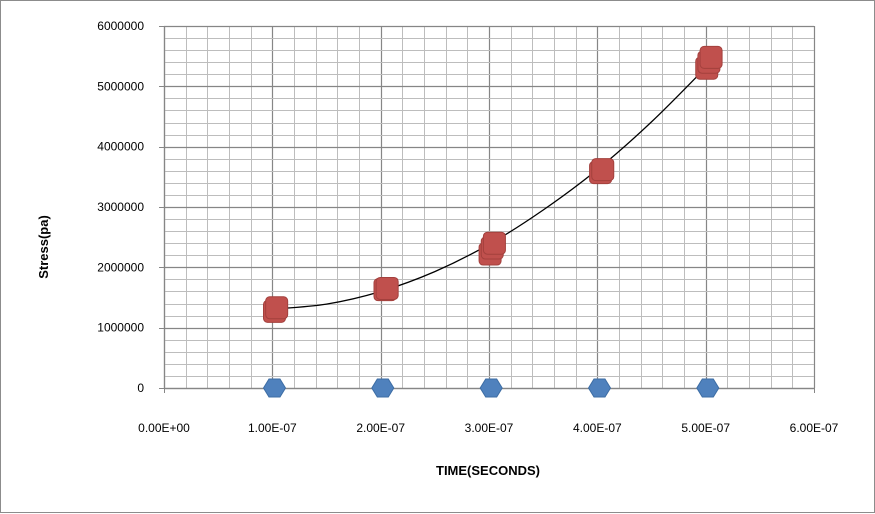 The width and height of the screenshot is (875, 514). Describe the element at coordinates (120, 147) in the screenshot. I see `y-tick-label: 4000000` at that location.